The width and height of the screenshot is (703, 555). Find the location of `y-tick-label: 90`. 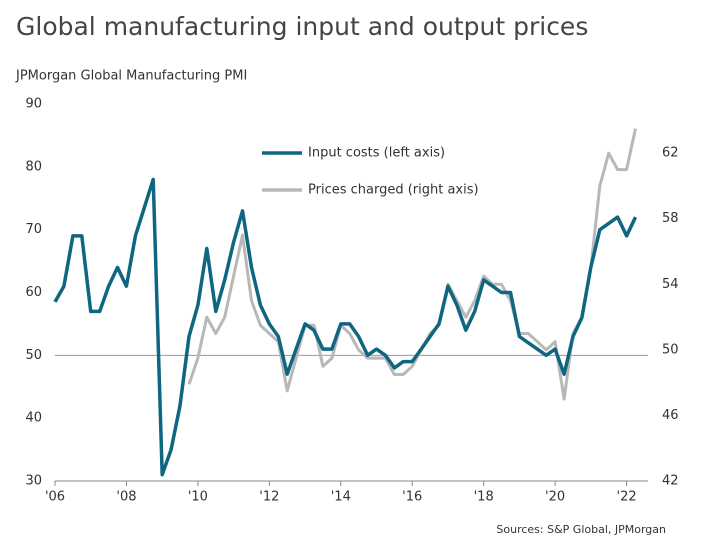

y-tick-label: 90 is located at coordinates (33, 104).